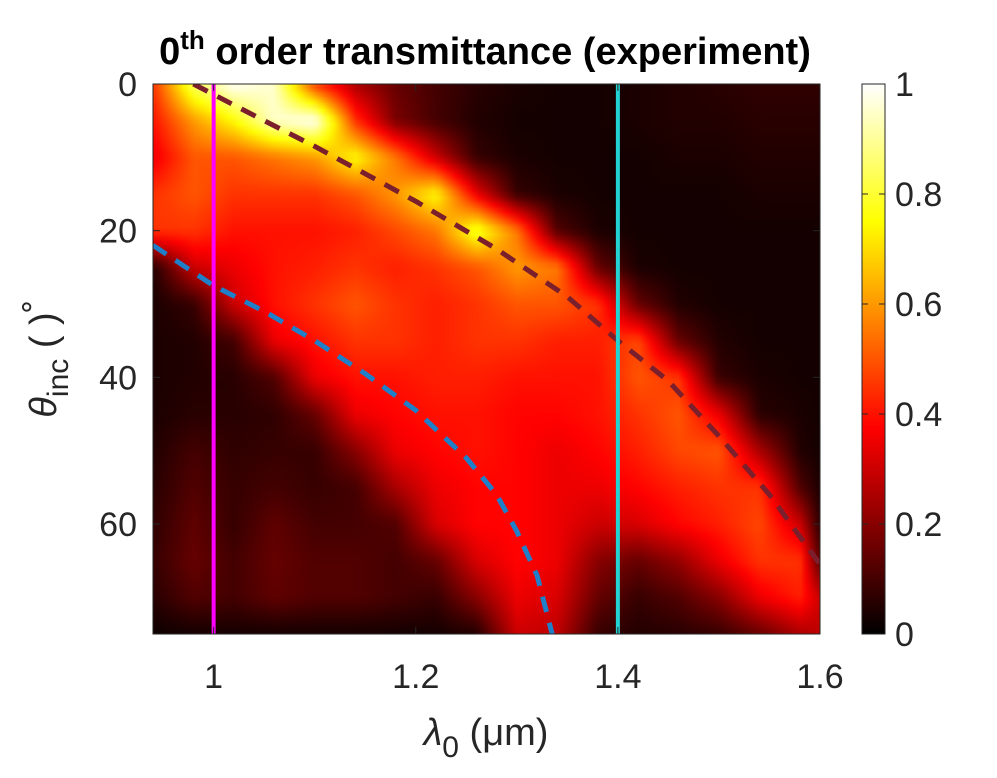  Describe the element at coordinates (118, 232) in the screenshot. I see `y-tick-label: 20` at that location.